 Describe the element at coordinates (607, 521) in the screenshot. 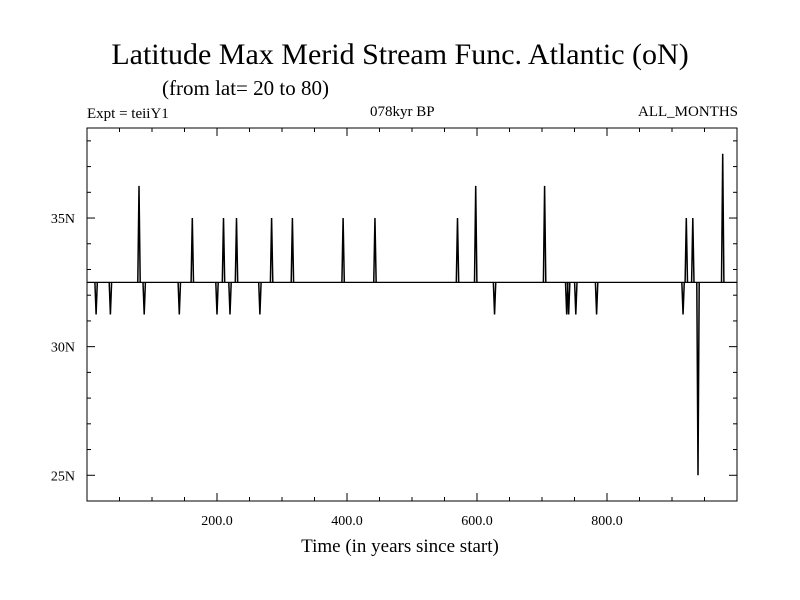

I see `x-tick-label: 800.0` at that location.